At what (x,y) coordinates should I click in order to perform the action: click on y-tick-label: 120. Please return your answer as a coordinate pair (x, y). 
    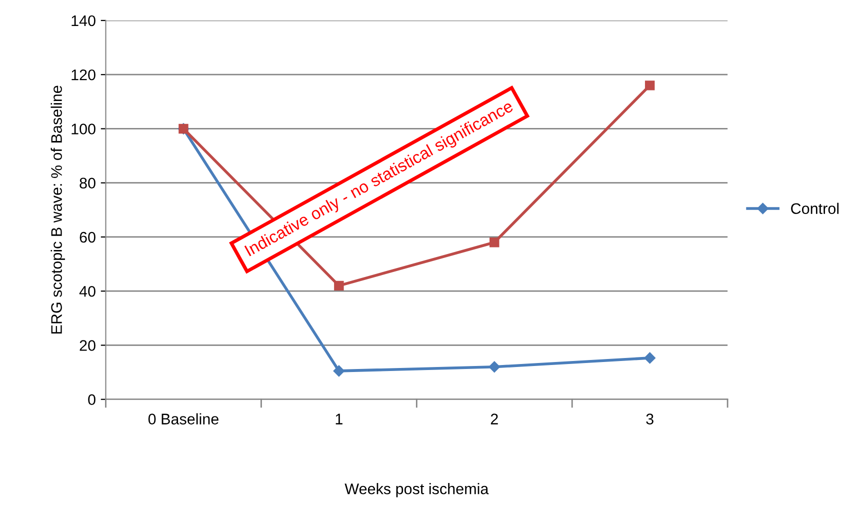
    Looking at the image, I should click on (84, 74).